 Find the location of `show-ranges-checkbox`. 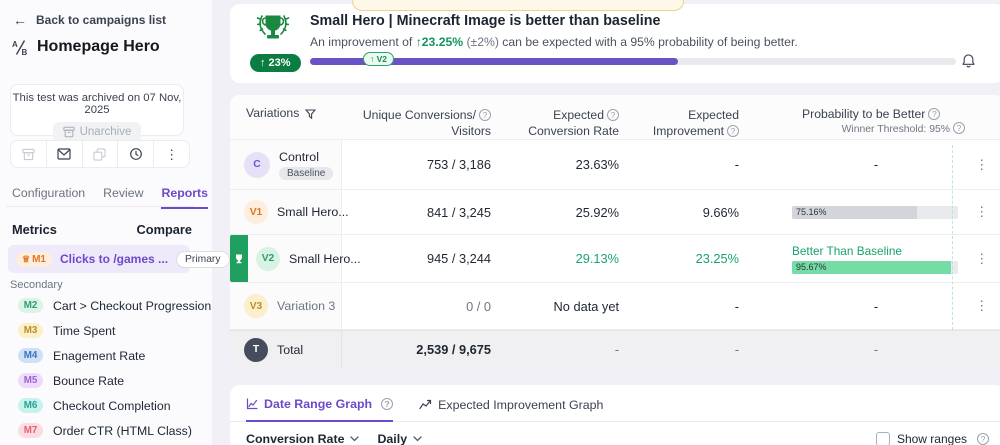

show-ranges-checkbox is located at coordinates (882, 438).